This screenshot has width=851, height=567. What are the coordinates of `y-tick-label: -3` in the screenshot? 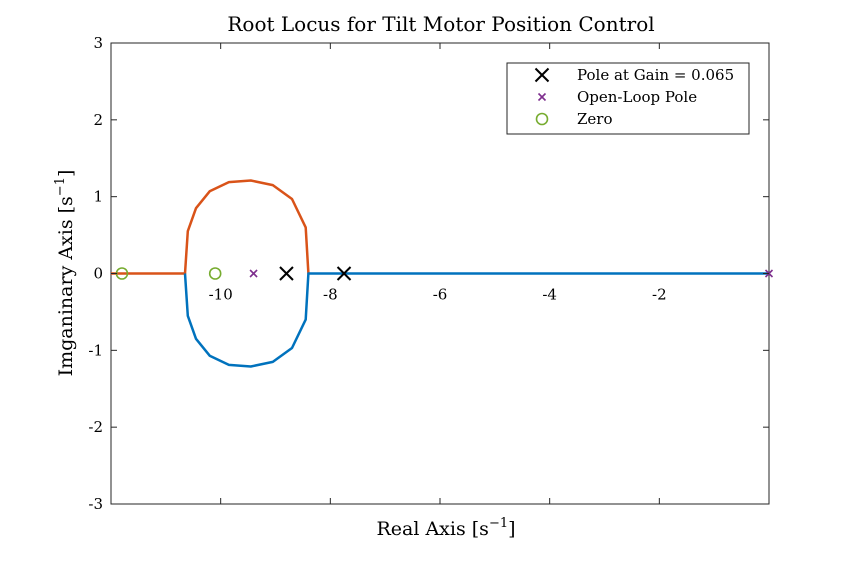 It's located at (95, 504).